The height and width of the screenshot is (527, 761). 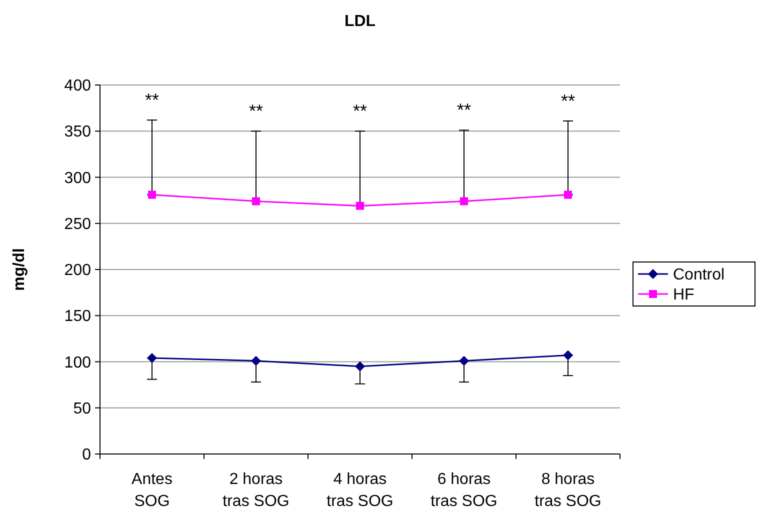 What do you see at coordinates (256, 490) in the screenshot?
I see `x-tick-label: 2 horas tras SOG` at bounding box center [256, 490].